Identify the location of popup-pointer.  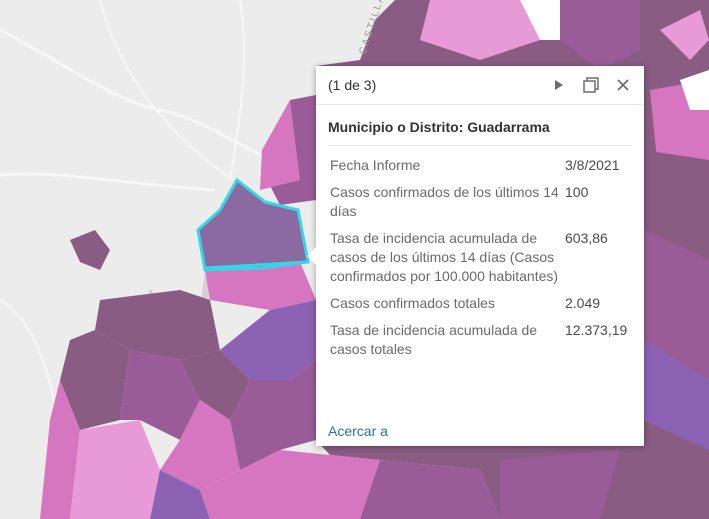
(312, 256).